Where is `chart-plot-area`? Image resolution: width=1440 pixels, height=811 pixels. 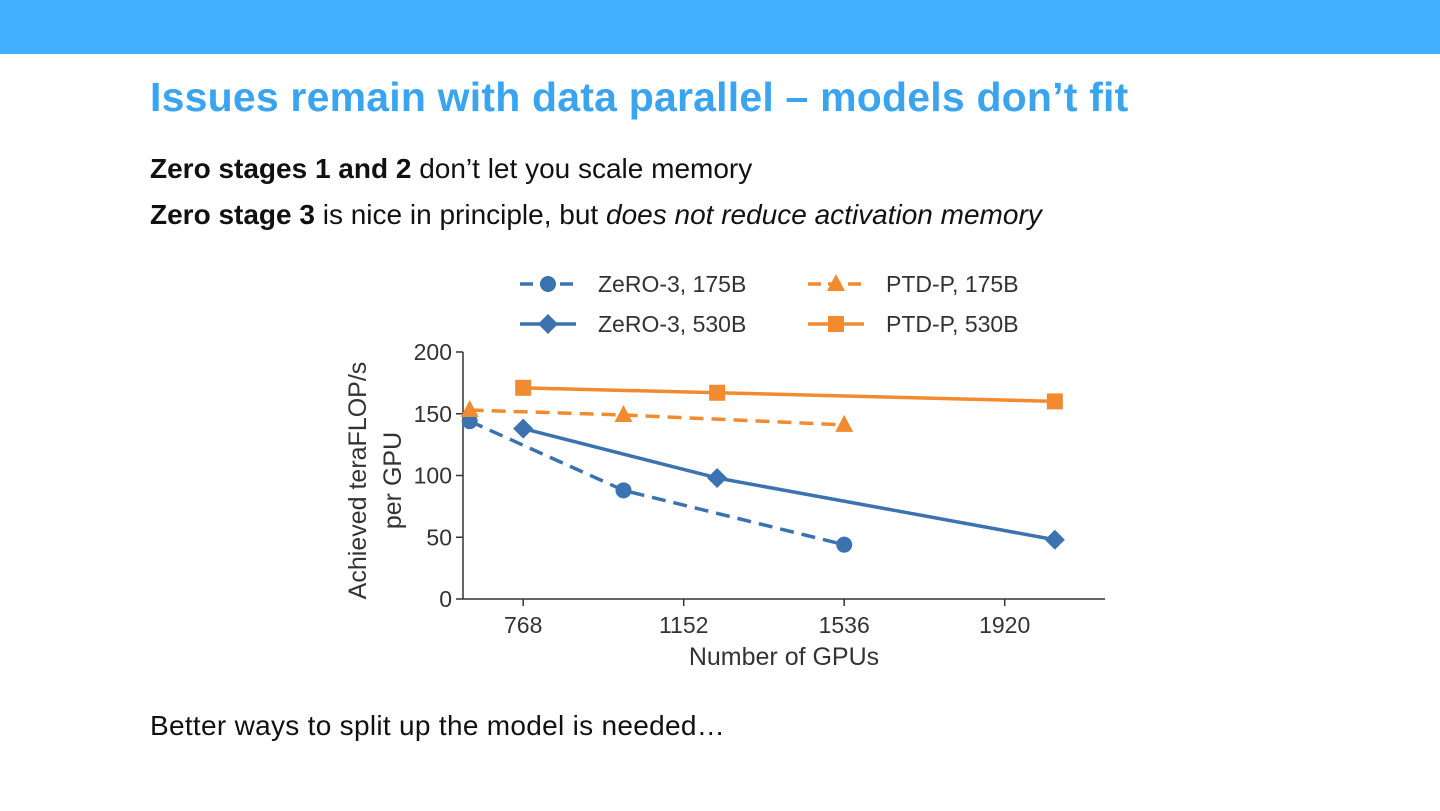 chart-plot-area is located at coordinates (762, 466).